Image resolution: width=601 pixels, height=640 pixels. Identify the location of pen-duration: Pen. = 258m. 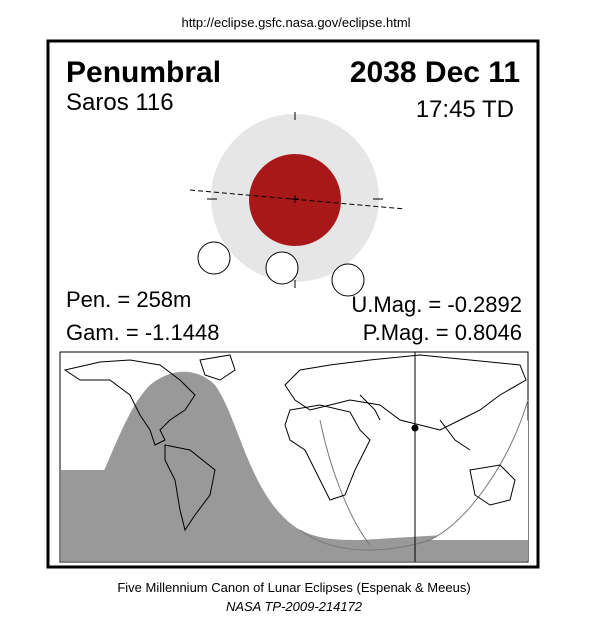
(128, 299).